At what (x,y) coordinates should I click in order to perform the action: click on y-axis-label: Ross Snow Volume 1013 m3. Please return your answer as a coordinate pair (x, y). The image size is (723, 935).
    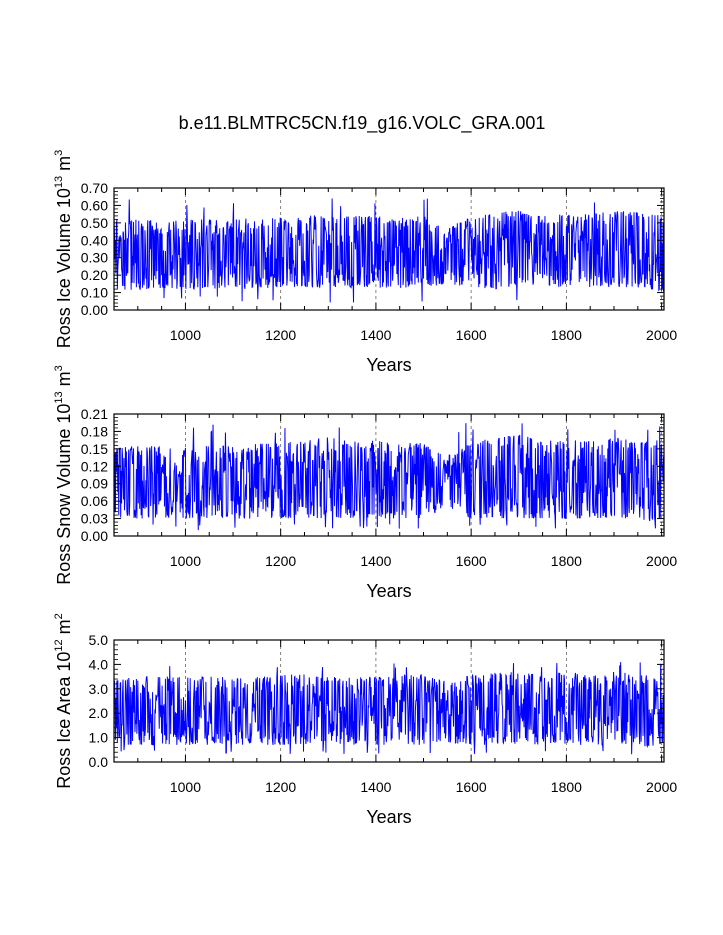
    Looking at the image, I should click on (63, 474).